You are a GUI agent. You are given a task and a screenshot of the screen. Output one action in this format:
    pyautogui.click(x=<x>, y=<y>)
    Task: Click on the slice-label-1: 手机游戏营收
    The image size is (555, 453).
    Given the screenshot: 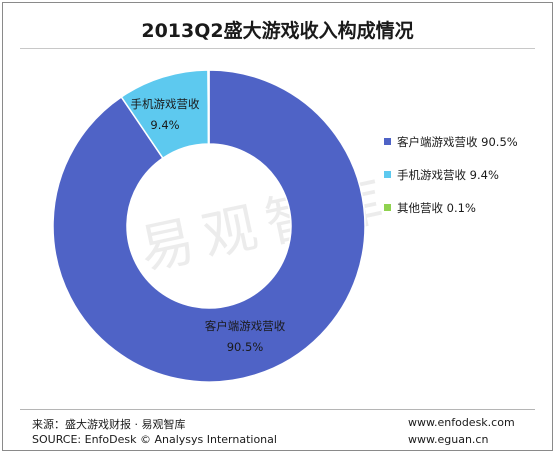 What is the action you would take?
    pyautogui.click(x=165, y=104)
    